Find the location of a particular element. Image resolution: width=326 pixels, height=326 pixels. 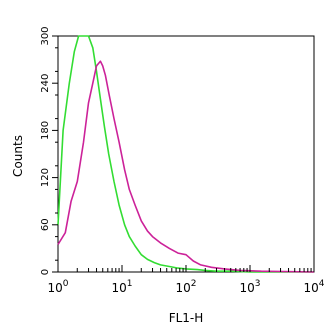

y-tick-label: 240 is located at coordinates (45, 83).